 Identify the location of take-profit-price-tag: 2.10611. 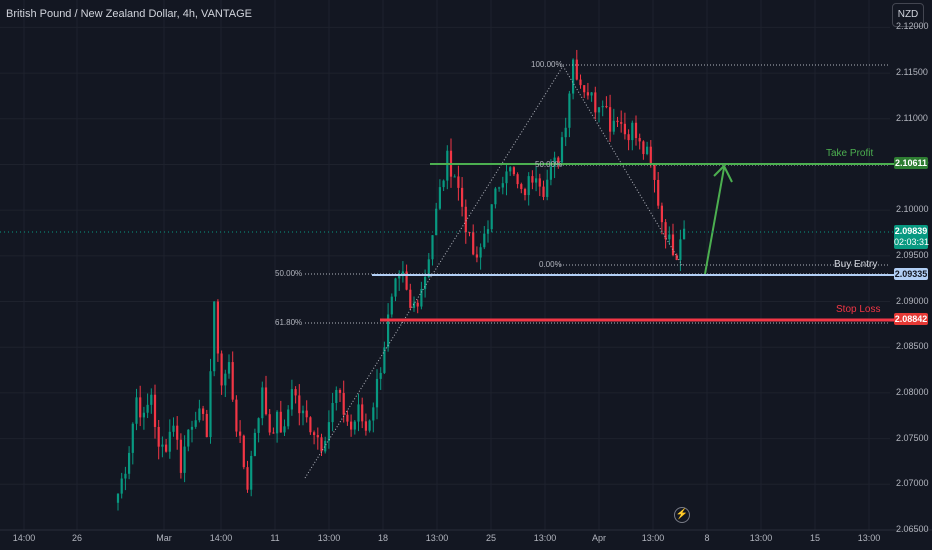
(911, 163).